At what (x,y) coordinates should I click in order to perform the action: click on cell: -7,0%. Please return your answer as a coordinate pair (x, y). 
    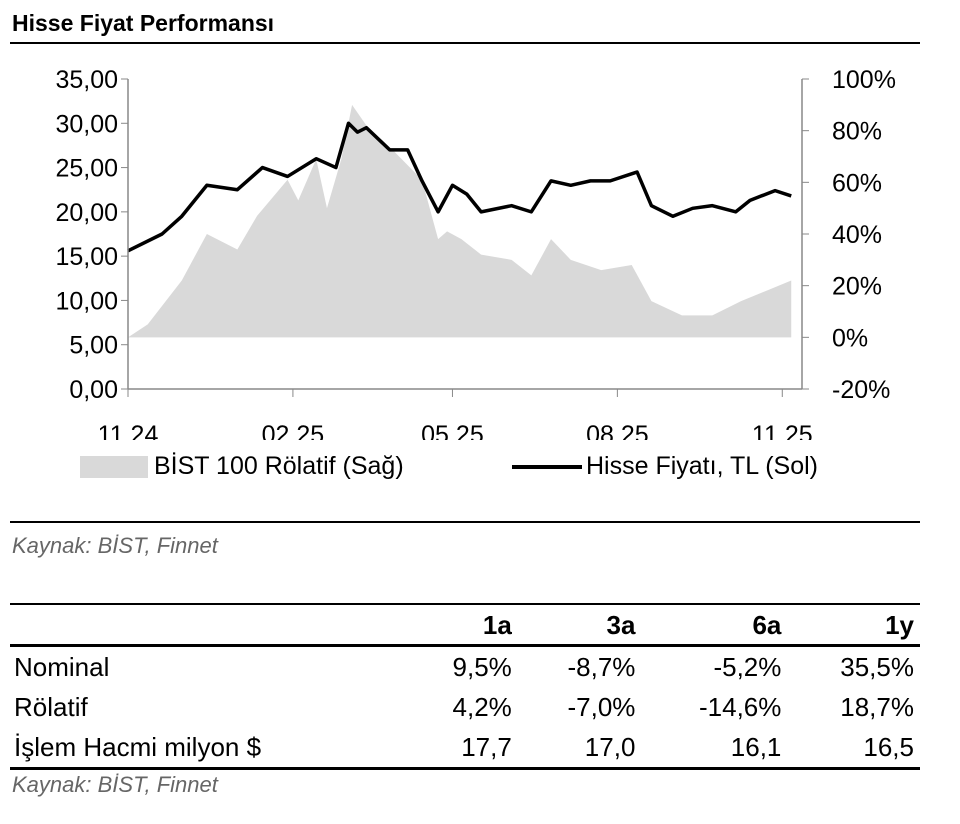
    Looking at the image, I should click on (601, 706).